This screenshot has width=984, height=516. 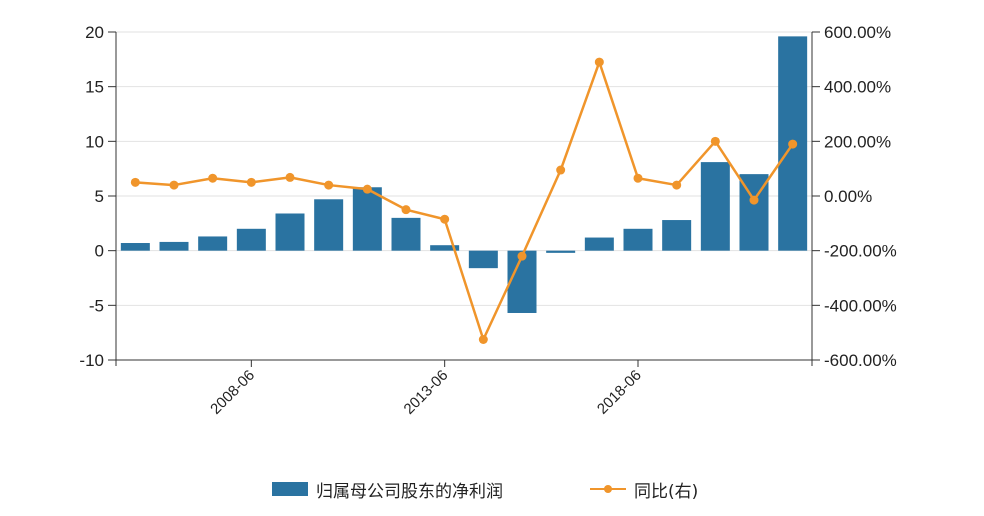 What do you see at coordinates (91, 360) in the screenshot?
I see `y-left-tick-label: -10` at bounding box center [91, 360].